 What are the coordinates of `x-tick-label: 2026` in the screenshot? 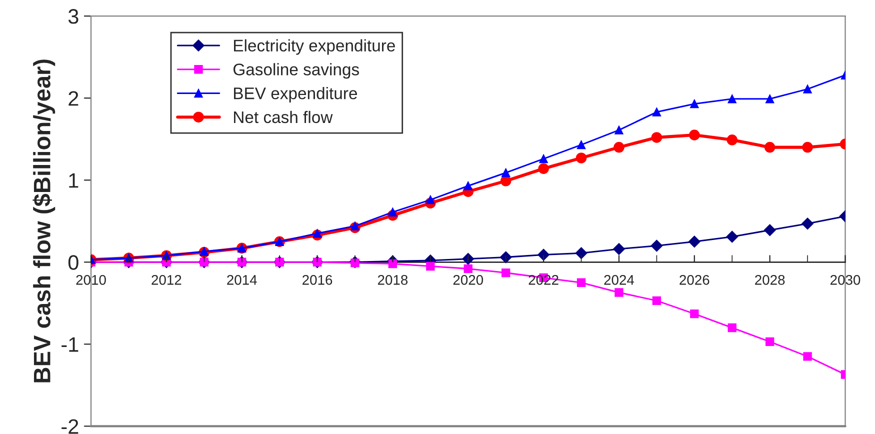 It's located at (695, 280).